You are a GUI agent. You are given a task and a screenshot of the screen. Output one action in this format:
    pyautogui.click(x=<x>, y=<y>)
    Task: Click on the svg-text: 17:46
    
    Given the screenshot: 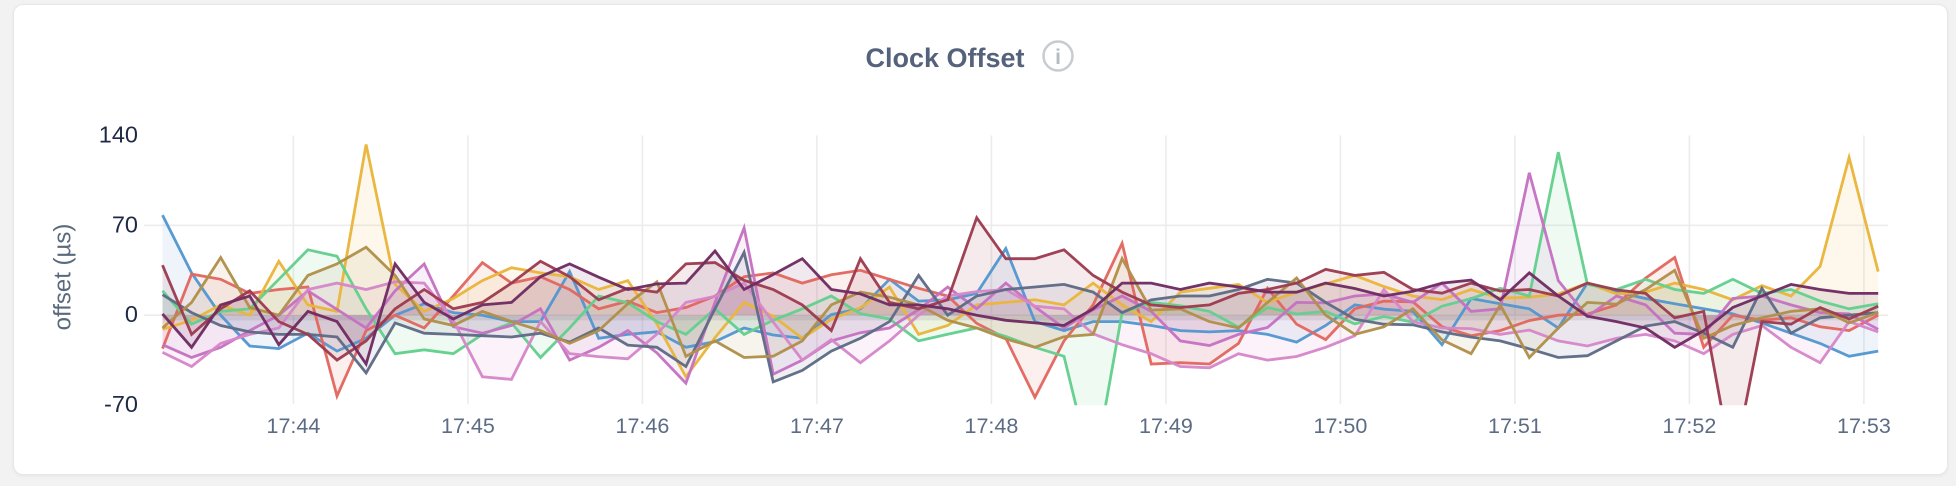 What is the action you would take?
    pyautogui.click(x=642, y=426)
    